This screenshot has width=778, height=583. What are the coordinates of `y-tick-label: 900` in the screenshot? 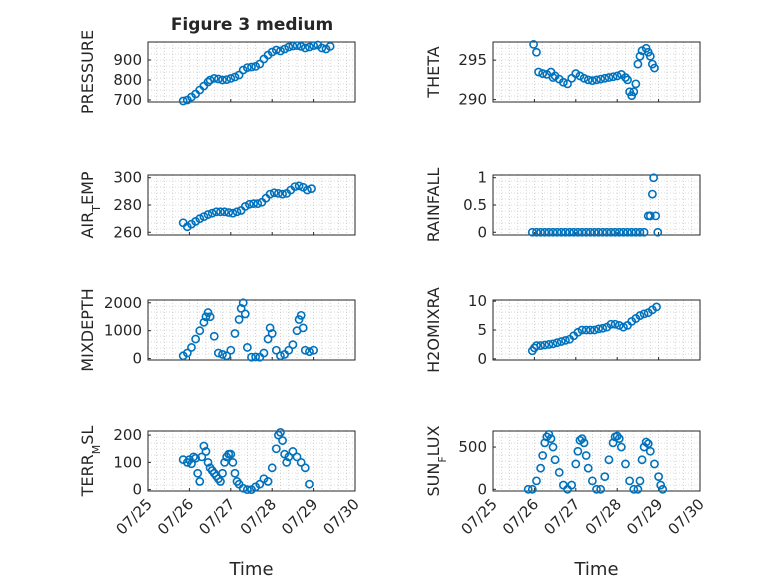 It's located at (127, 60).